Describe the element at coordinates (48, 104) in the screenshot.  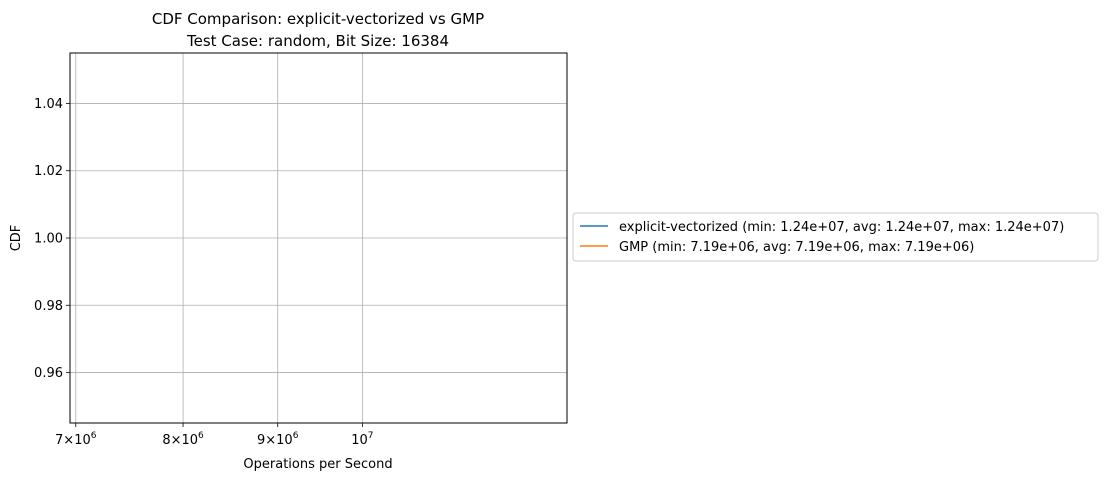
I see `y-tick-label: 1.04` at that location.